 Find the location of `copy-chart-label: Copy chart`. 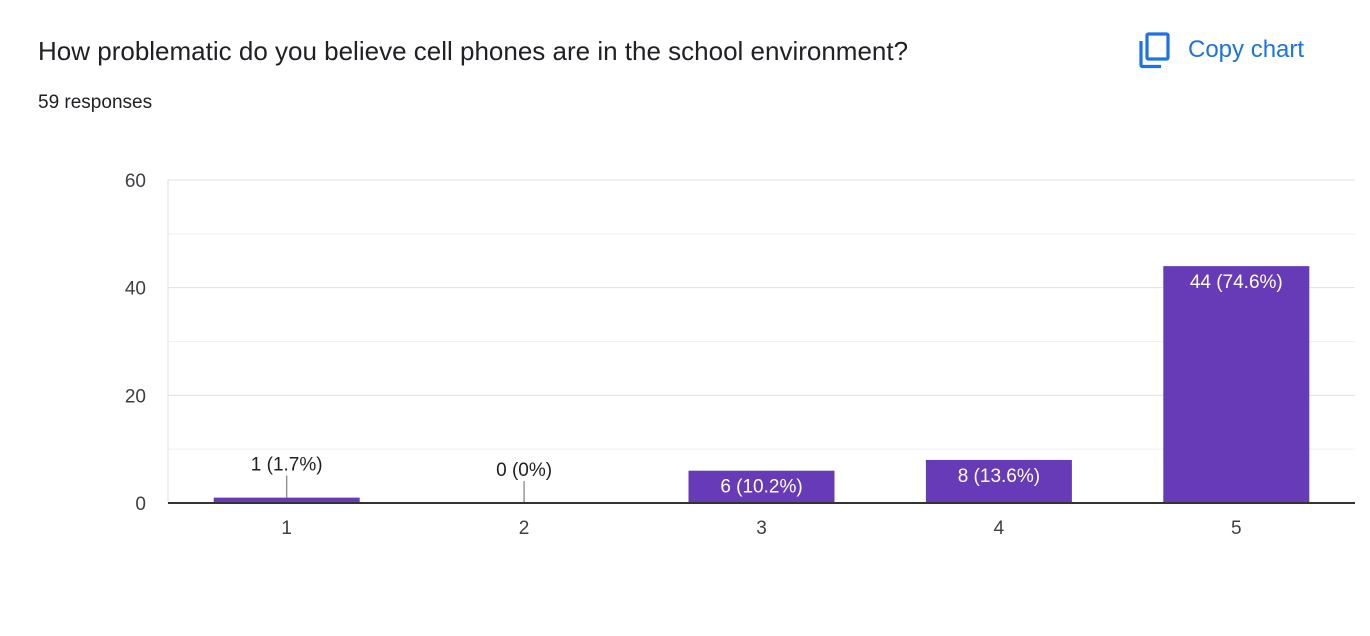

copy-chart-label: Copy chart is located at coordinates (1246, 49).